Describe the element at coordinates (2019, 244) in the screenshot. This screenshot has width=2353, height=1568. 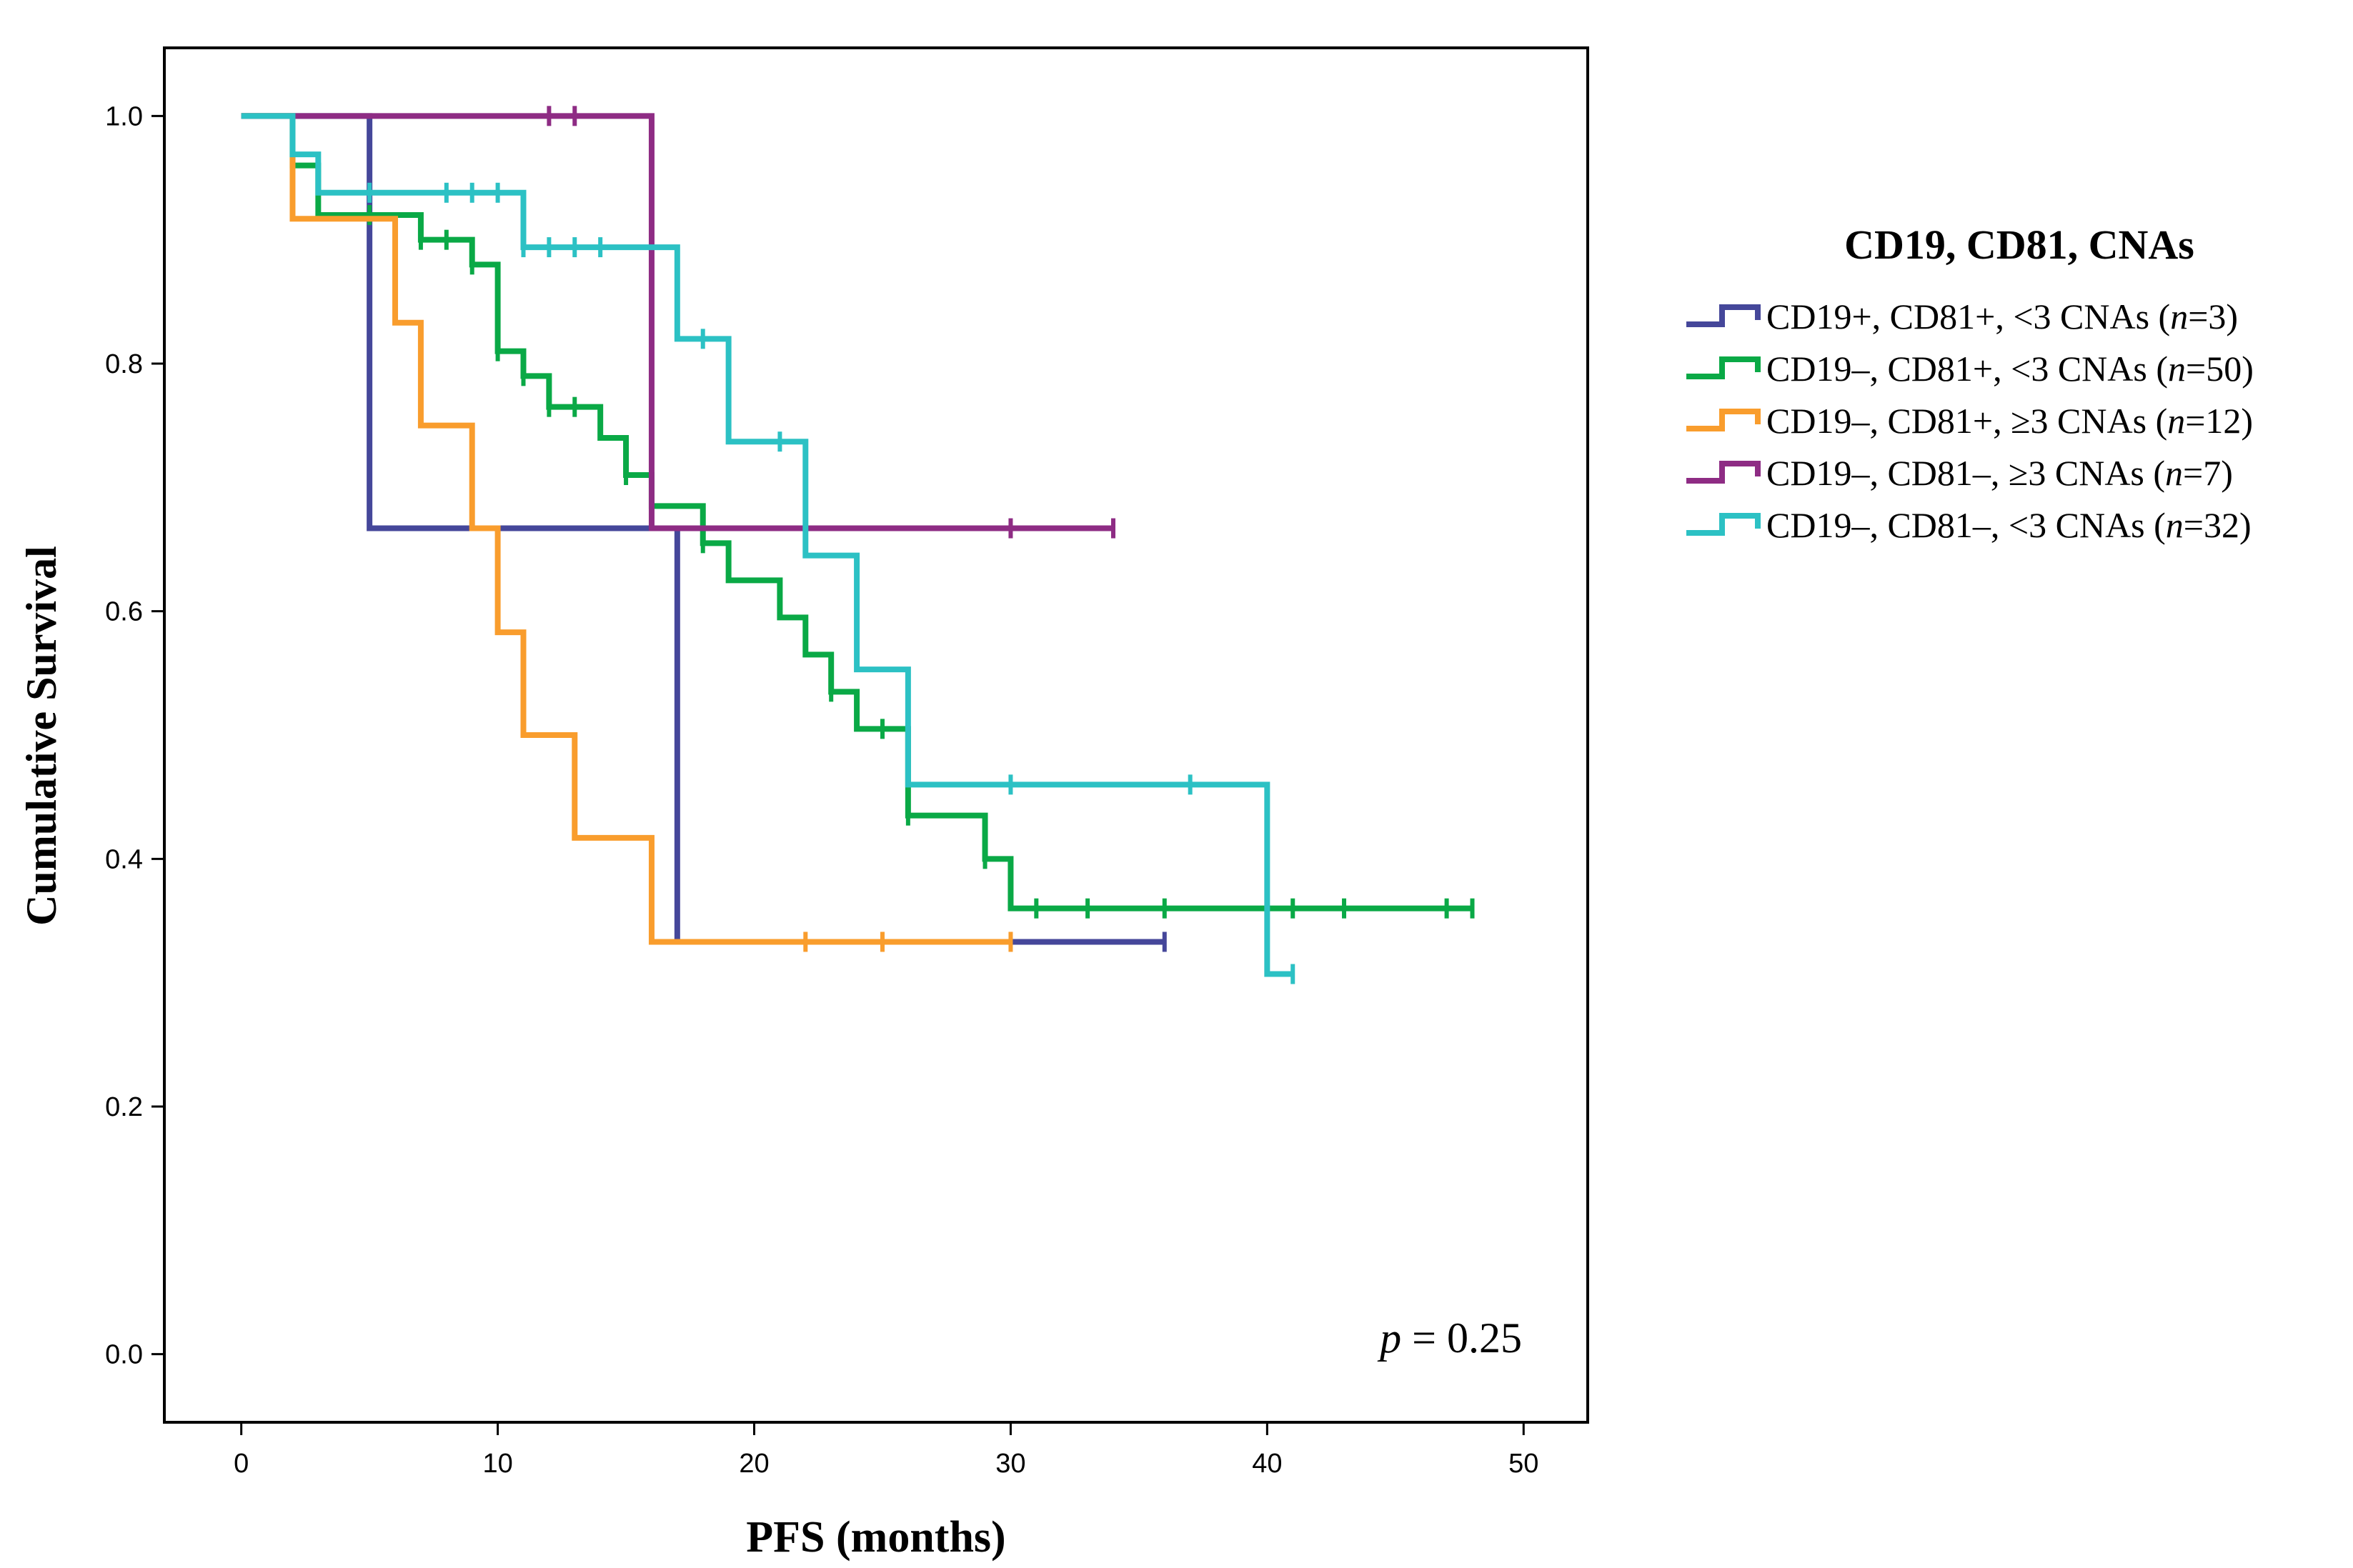
I see `legend-title: CD19, CD81, CNAs` at that location.